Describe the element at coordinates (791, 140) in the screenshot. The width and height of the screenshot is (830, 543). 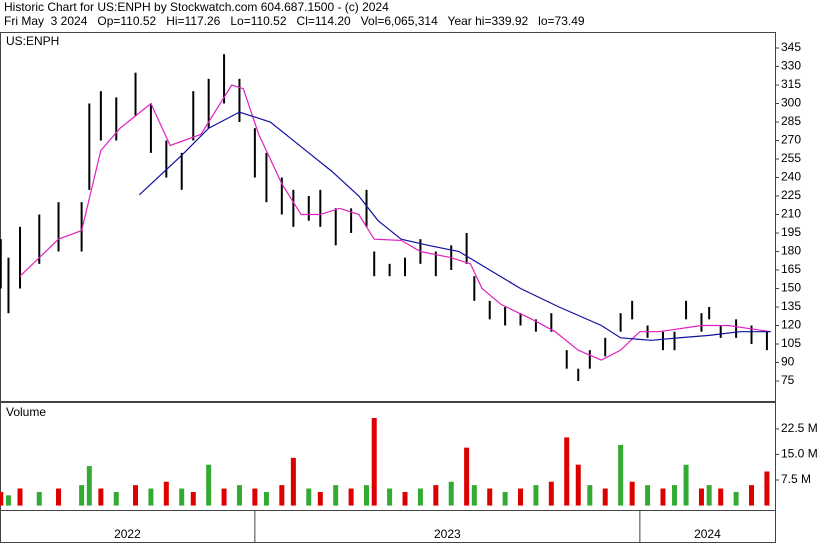
I see `y-tick-label: 270` at that location.